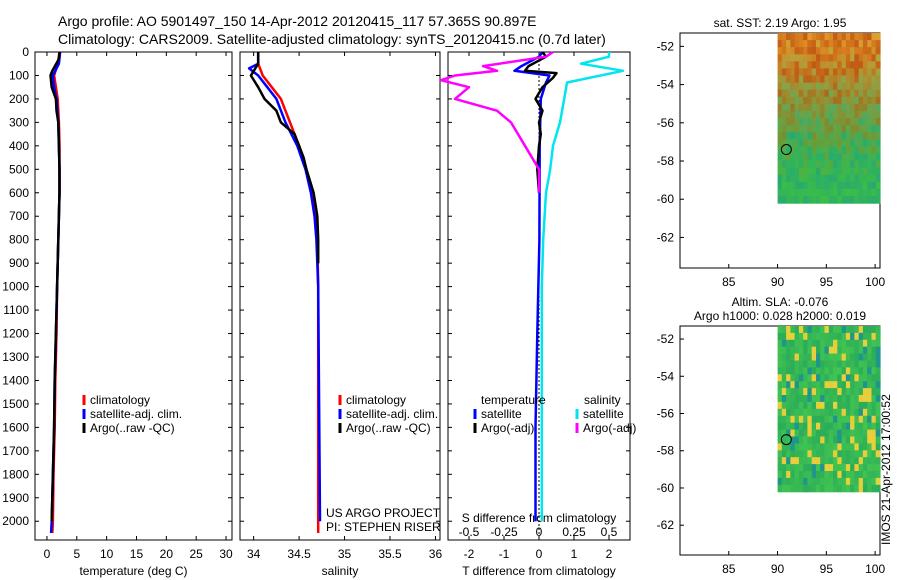  What do you see at coordinates (666, 414) in the screenshot?
I see `map-y-tick-label: -56` at bounding box center [666, 414].